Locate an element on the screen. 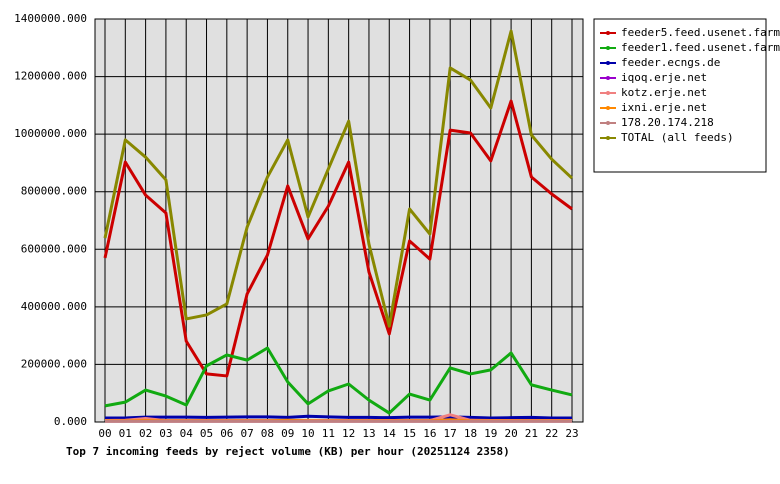  legend-label: feeder.ecngs.de is located at coordinates (670, 62).